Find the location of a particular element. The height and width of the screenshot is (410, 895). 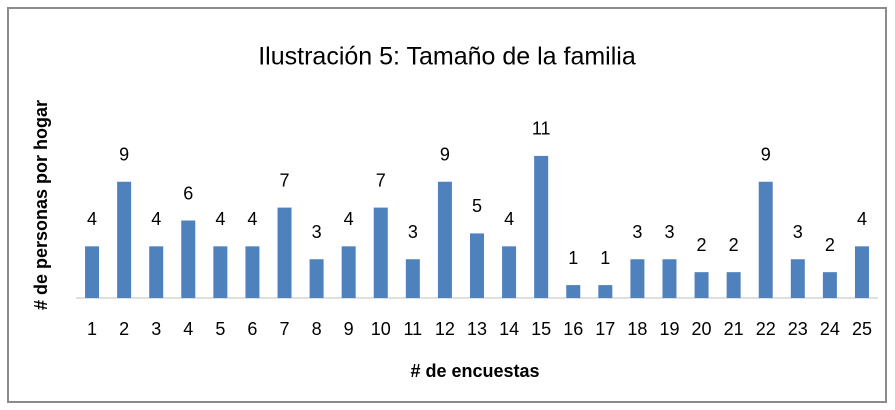

x-tick-label: 6 is located at coordinates (252, 329).